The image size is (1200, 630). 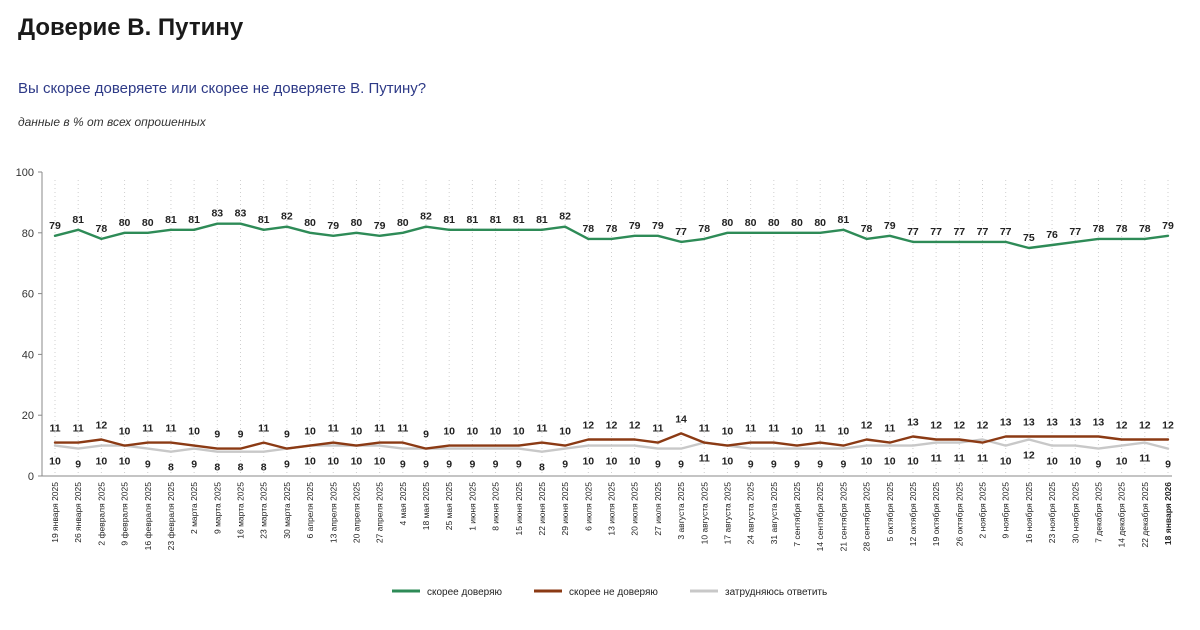 I want to click on x-tick-label: 19 января 2025, so click(x=55, y=512).